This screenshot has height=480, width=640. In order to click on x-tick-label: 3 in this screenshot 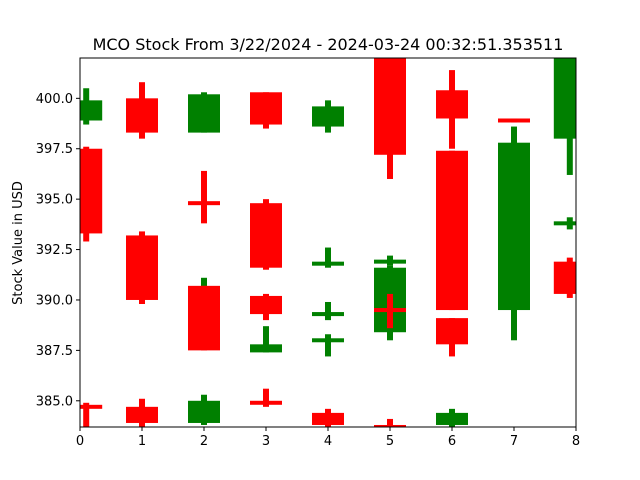, I will do `click(266, 441)`.